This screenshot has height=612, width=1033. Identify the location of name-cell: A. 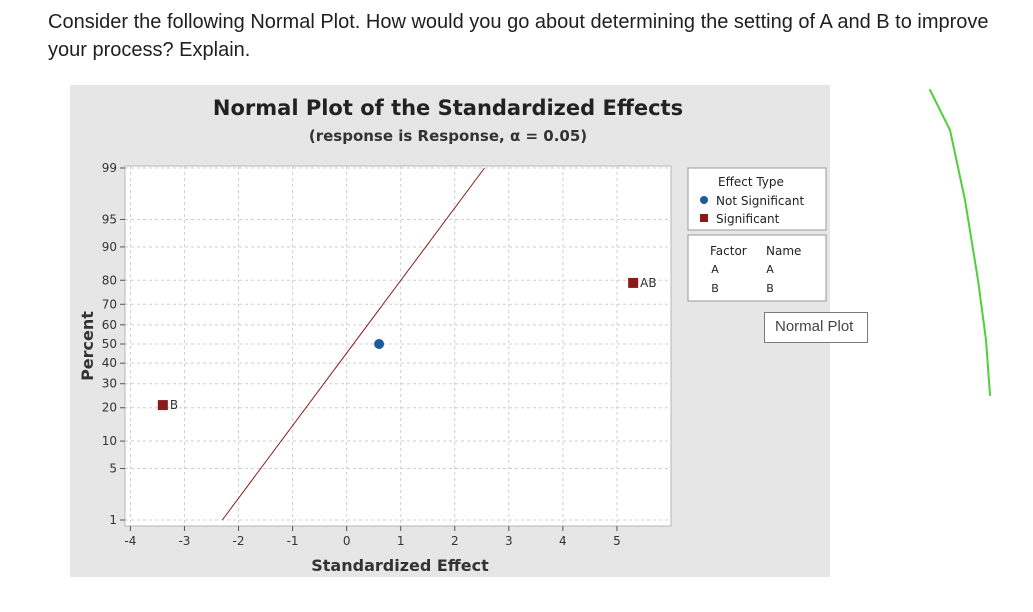
(770, 269).